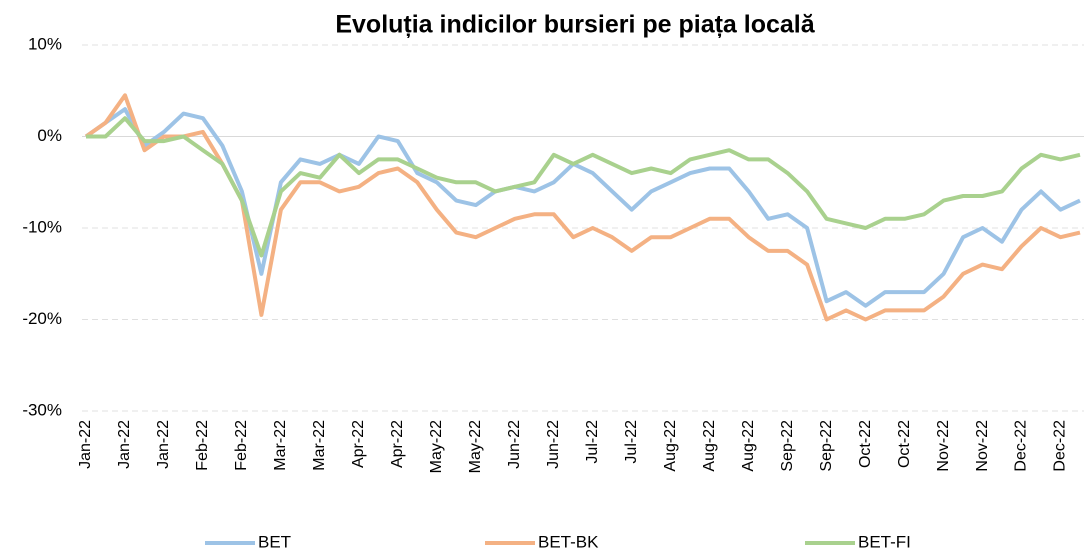 Image resolution: width=1084 pixels, height=553 pixels. I want to click on legend-label: BET-BK, so click(568, 541).